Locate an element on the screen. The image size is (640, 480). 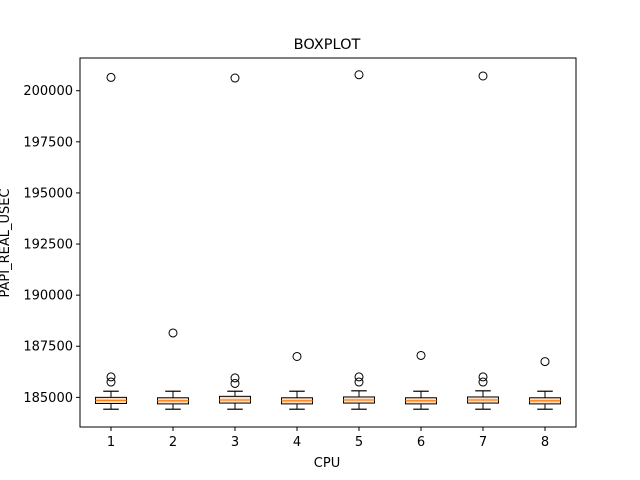
x-axis-label: CPU is located at coordinates (327, 463).